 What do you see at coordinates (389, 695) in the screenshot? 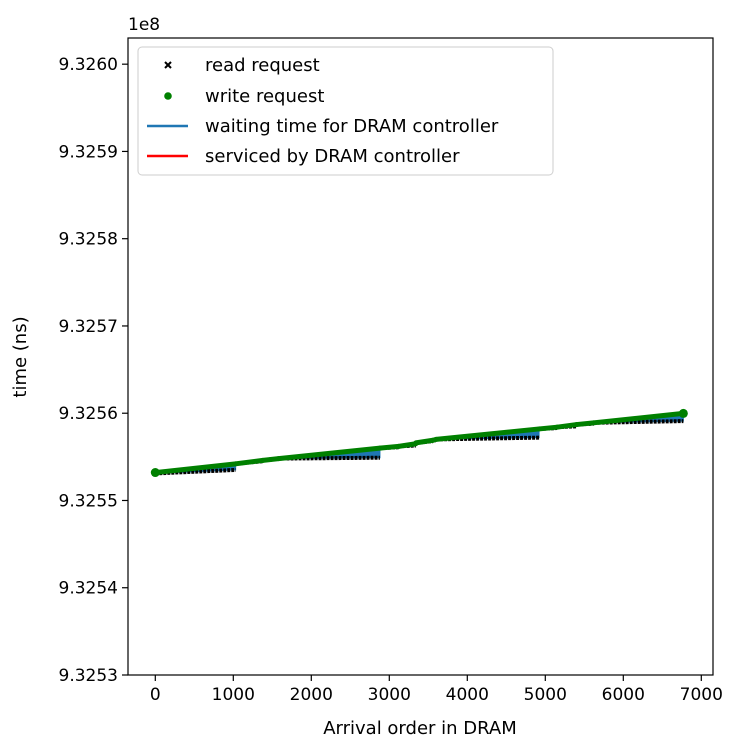
I see `x-tick-label-3: 3000` at bounding box center [389, 695].